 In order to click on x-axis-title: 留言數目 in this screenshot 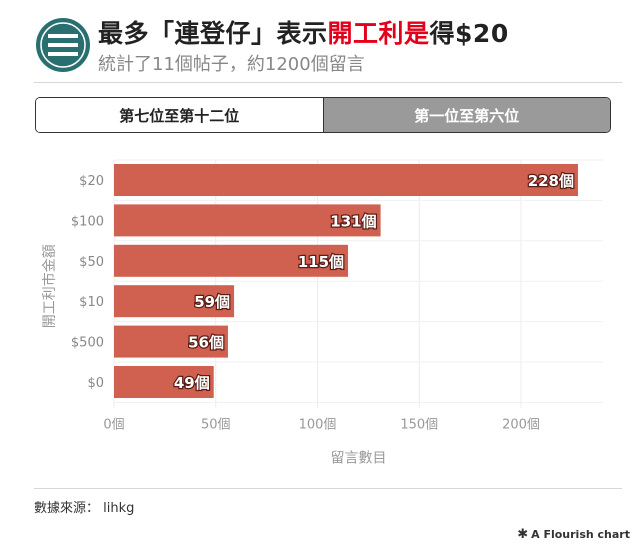, I will do `click(359, 458)`.